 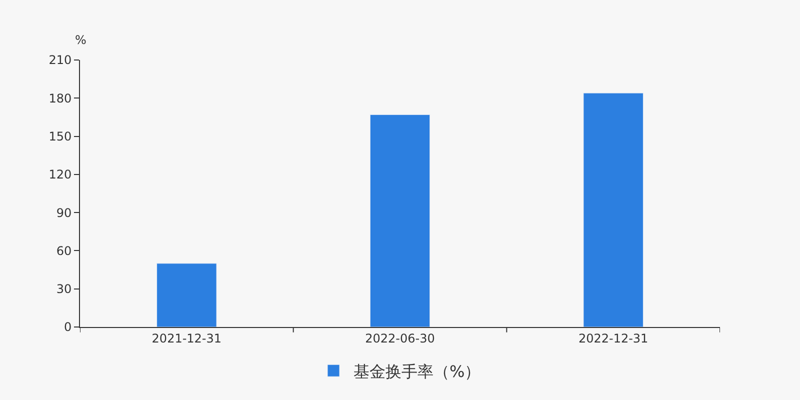 What do you see at coordinates (60, 98) in the screenshot?
I see `y-tick-label: 180` at bounding box center [60, 98].